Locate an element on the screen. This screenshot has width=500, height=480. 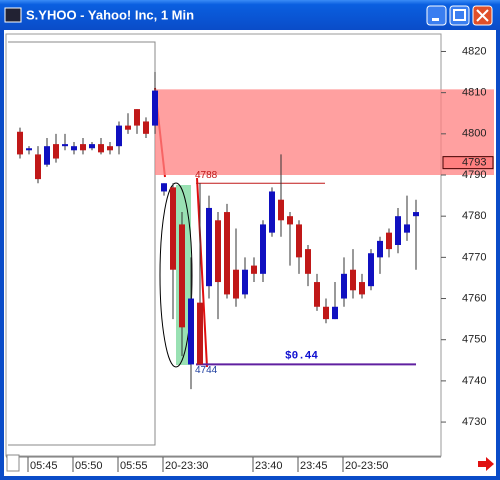
x-tick-label: 23:45 is located at coordinates (314, 466).